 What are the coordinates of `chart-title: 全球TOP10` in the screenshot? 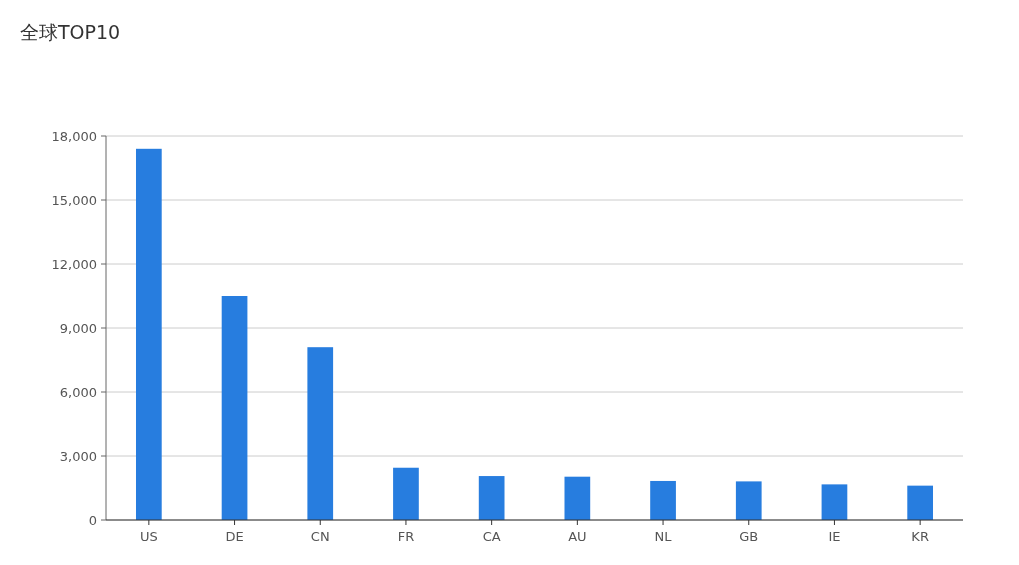 It's located at (70, 32).